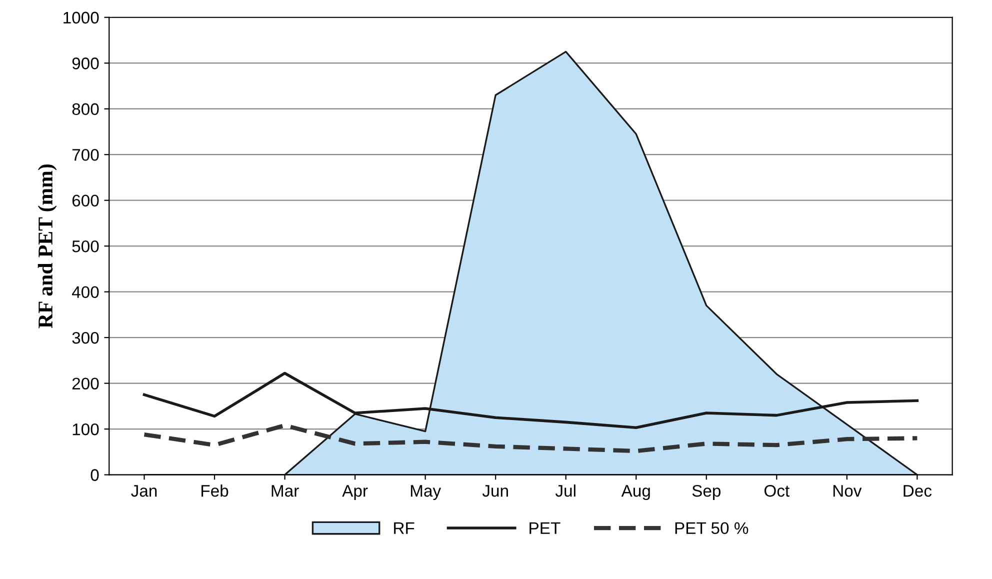 The height and width of the screenshot is (579, 992). What do you see at coordinates (706, 492) in the screenshot?
I see `x-tick-label: Sep` at bounding box center [706, 492].